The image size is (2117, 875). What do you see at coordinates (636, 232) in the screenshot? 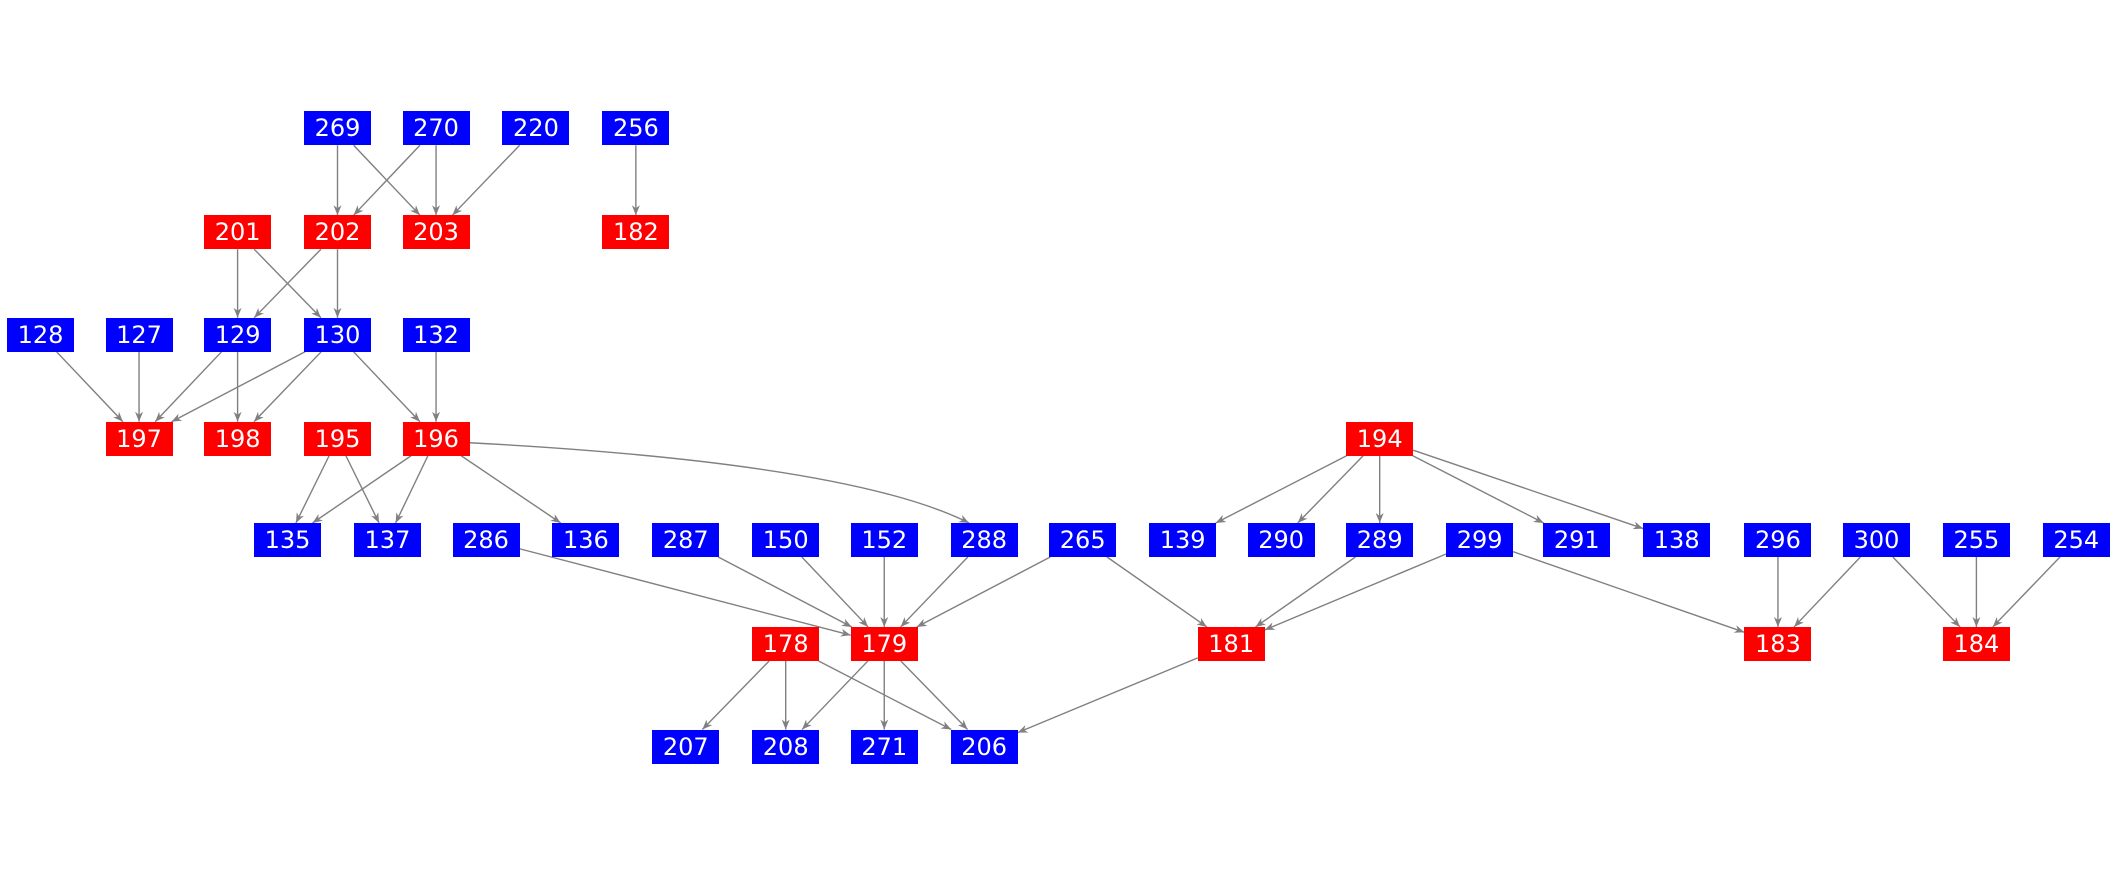
I see `node-182: 182` at bounding box center [636, 232].